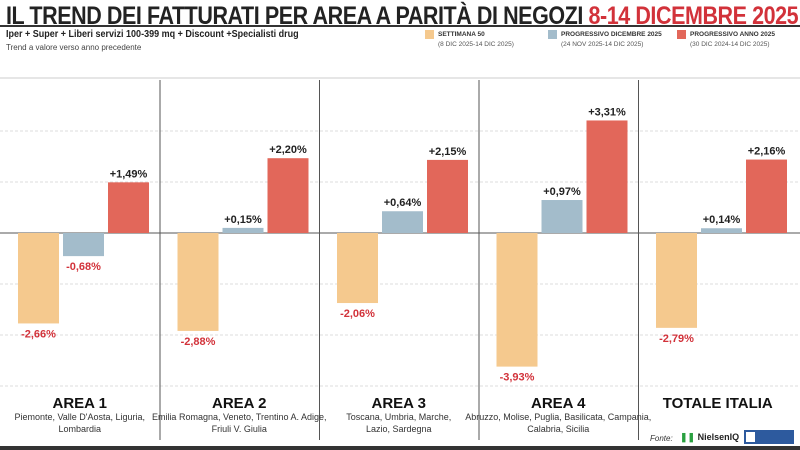 This screenshot has width=800, height=450. I want to click on data-label: +0,14%, so click(722, 220).